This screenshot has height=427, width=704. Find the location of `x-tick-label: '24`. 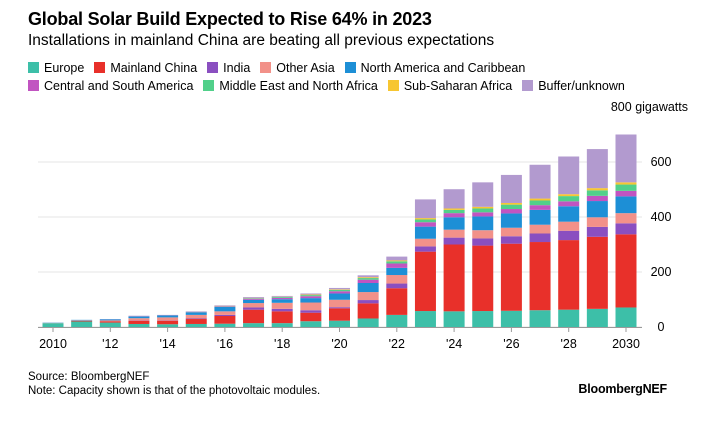

x-tick-label: '24 is located at coordinates (454, 344).